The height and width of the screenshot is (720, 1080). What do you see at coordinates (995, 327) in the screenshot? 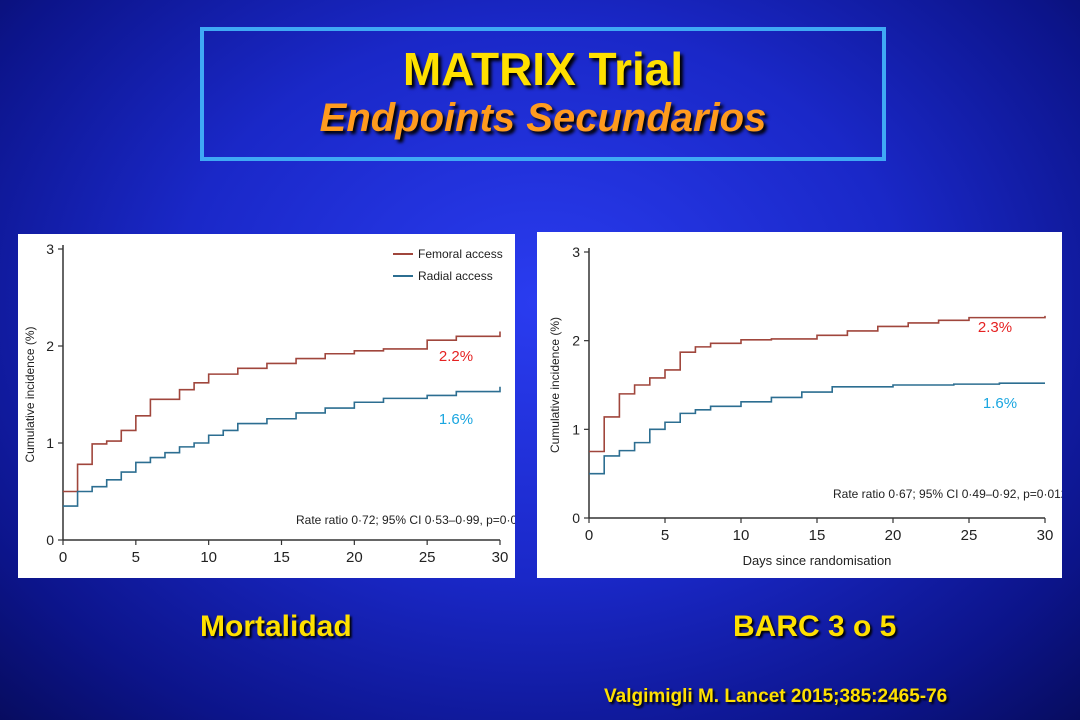
I see `femoral-end-label: 2.3%` at bounding box center [995, 327].